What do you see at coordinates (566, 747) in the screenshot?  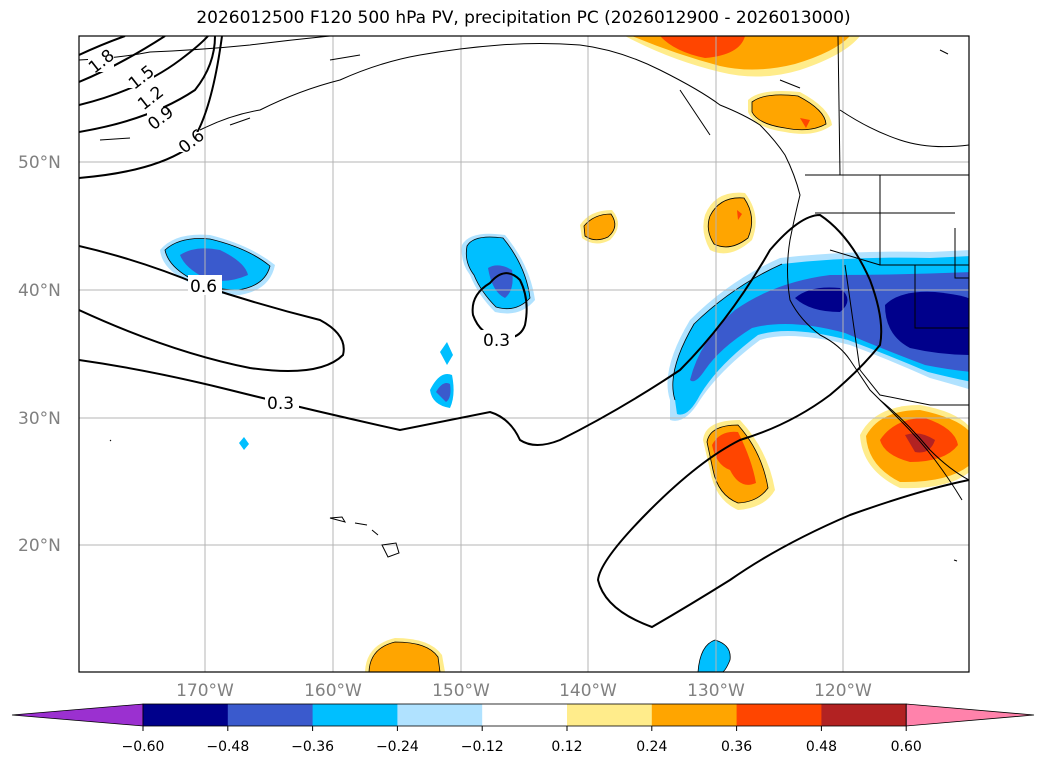 I see `colorbar-tick-label: 0.12` at bounding box center [566, 747].